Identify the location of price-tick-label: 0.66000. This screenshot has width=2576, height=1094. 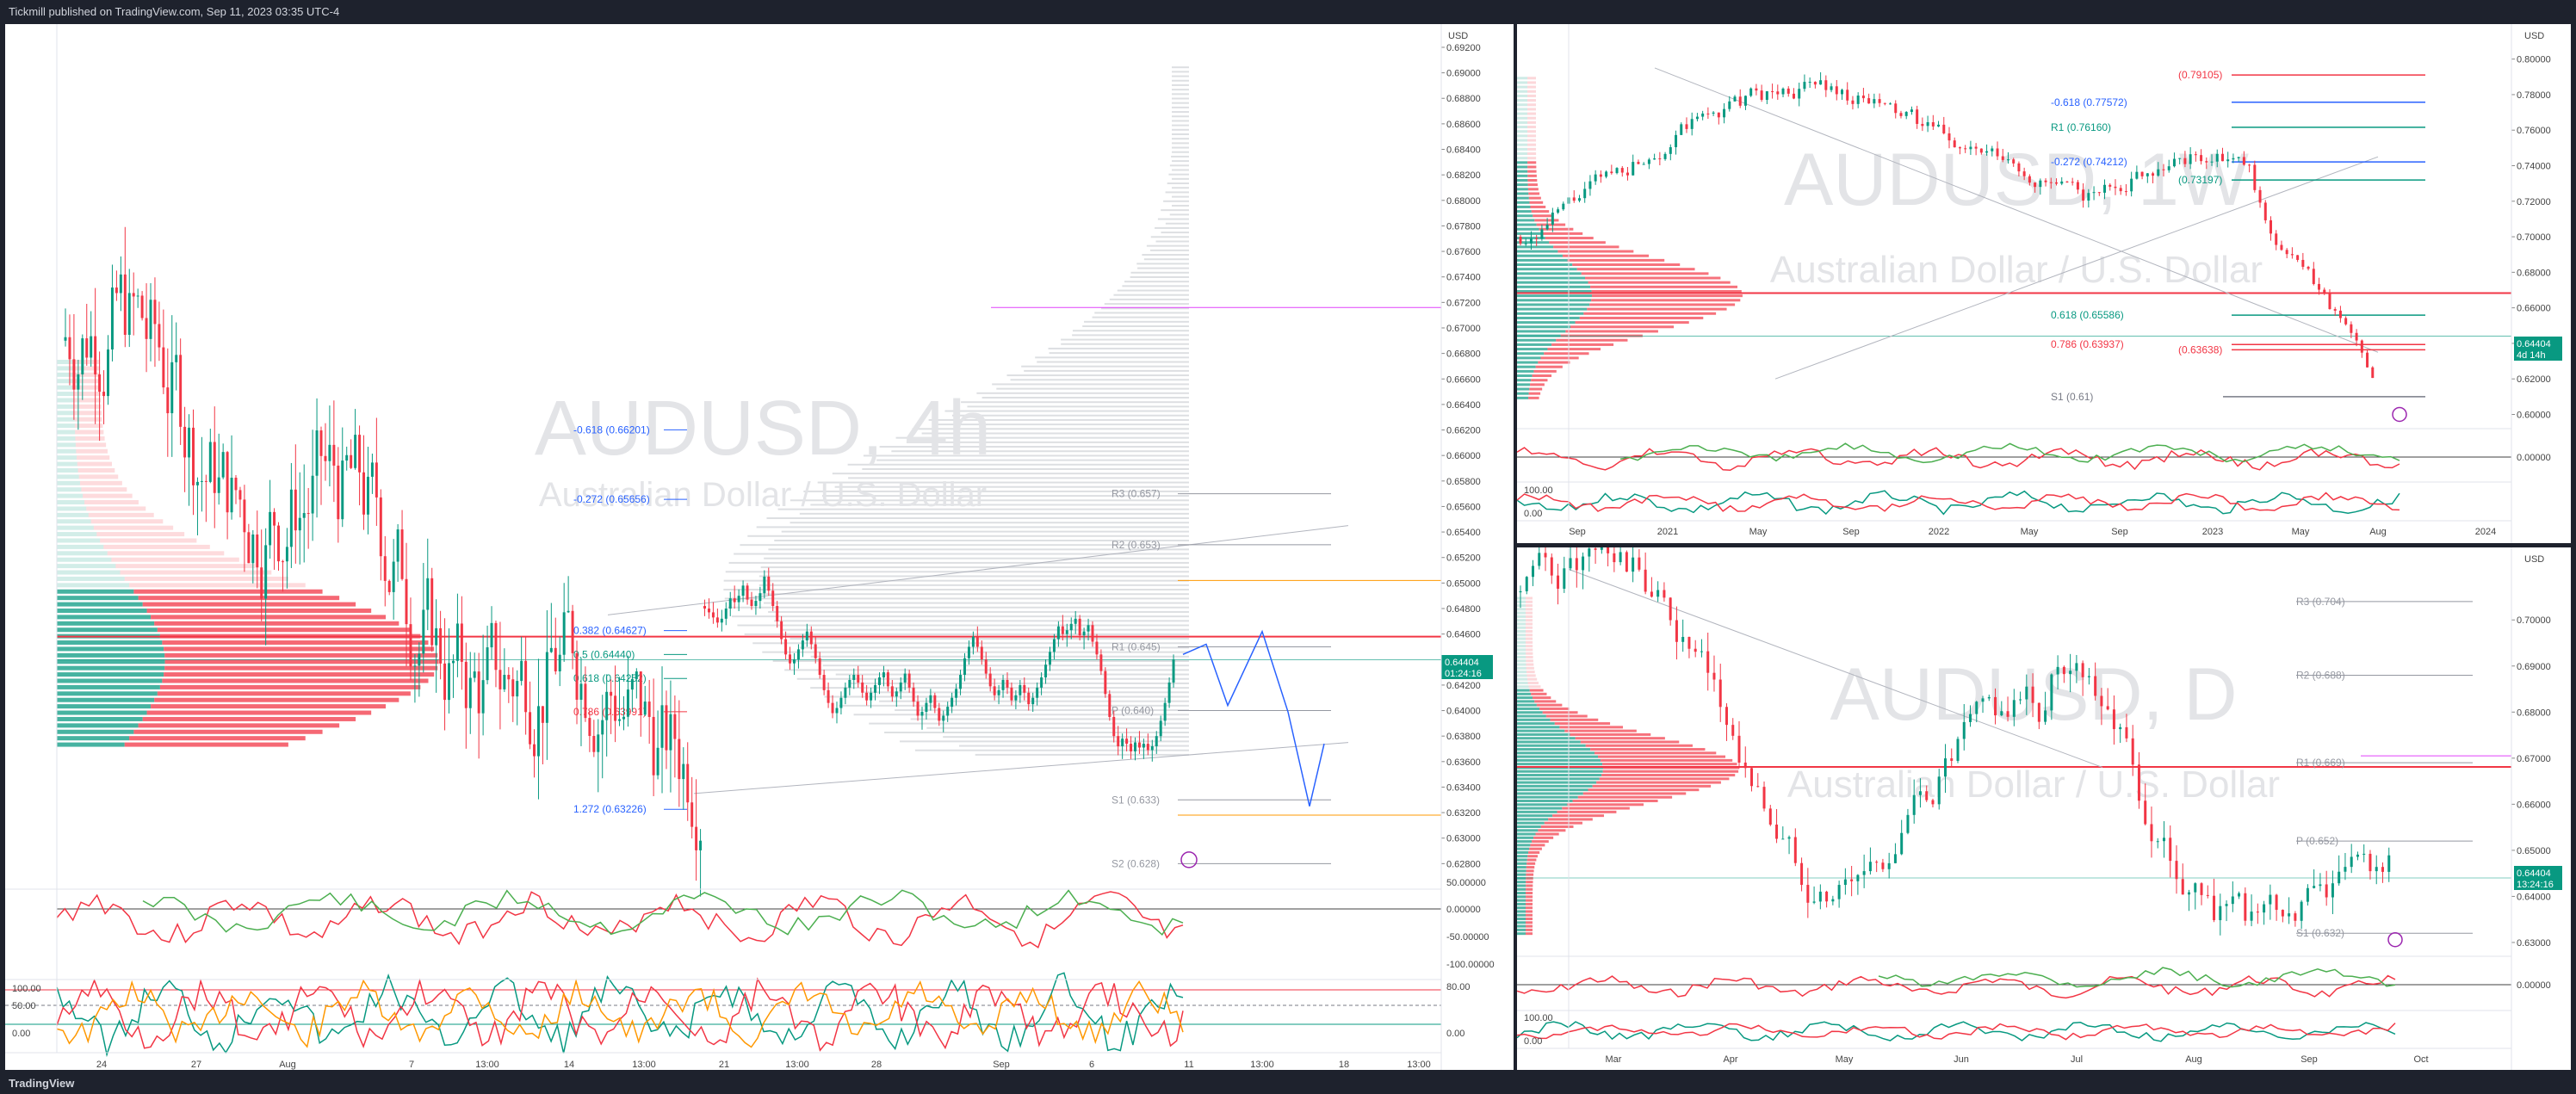
(1463, 456).